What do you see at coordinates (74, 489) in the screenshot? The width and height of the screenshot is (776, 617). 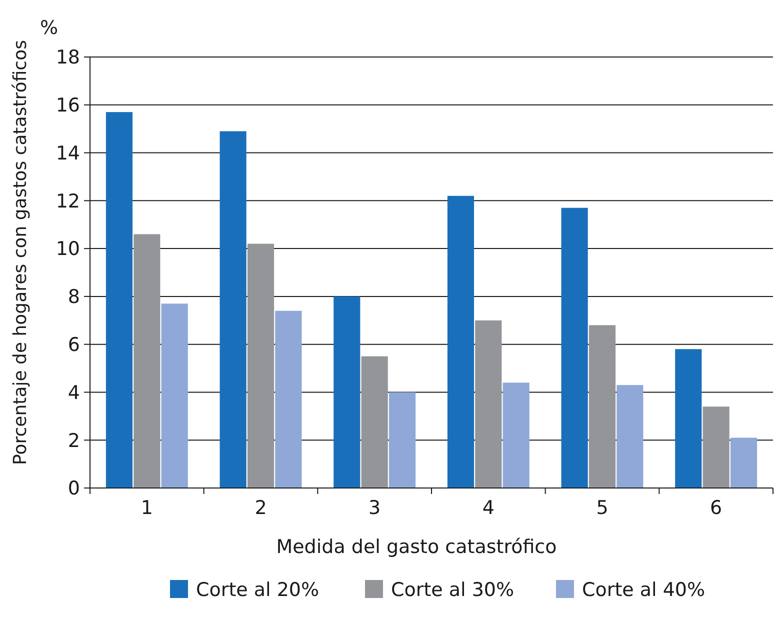 I see `y-tick-label: 0` at bounding box center [74, 489].